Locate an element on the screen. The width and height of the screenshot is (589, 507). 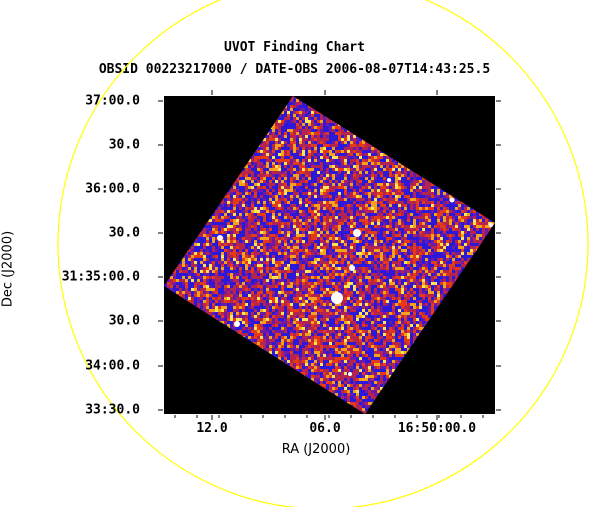
dec-tick-label: 34:00.0 is located at coordinates (112, 366).